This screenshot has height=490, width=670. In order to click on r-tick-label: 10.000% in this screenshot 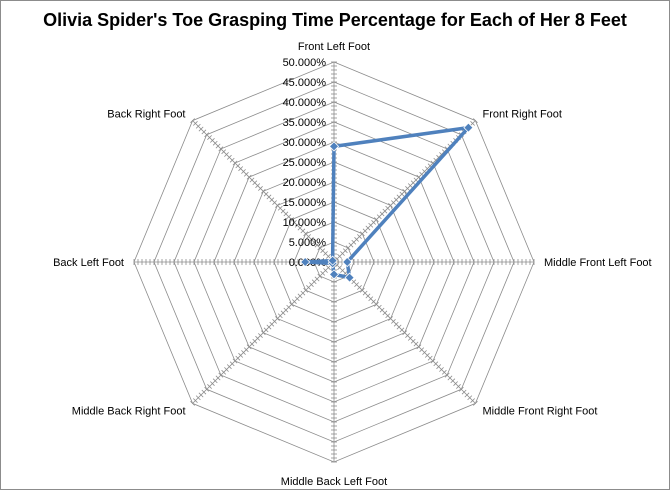, I will do `click(305, 223)`.